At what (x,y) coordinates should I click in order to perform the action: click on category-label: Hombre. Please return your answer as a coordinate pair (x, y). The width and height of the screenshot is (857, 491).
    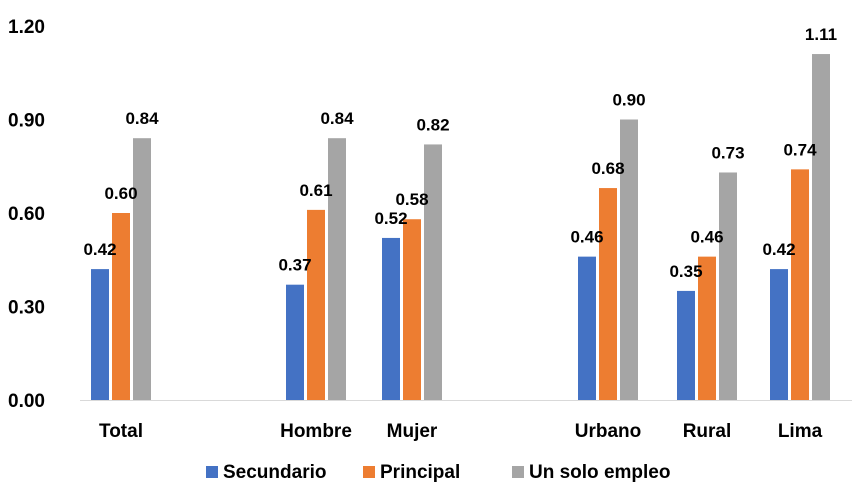
    Looking at the image, I should click on (316, 431).